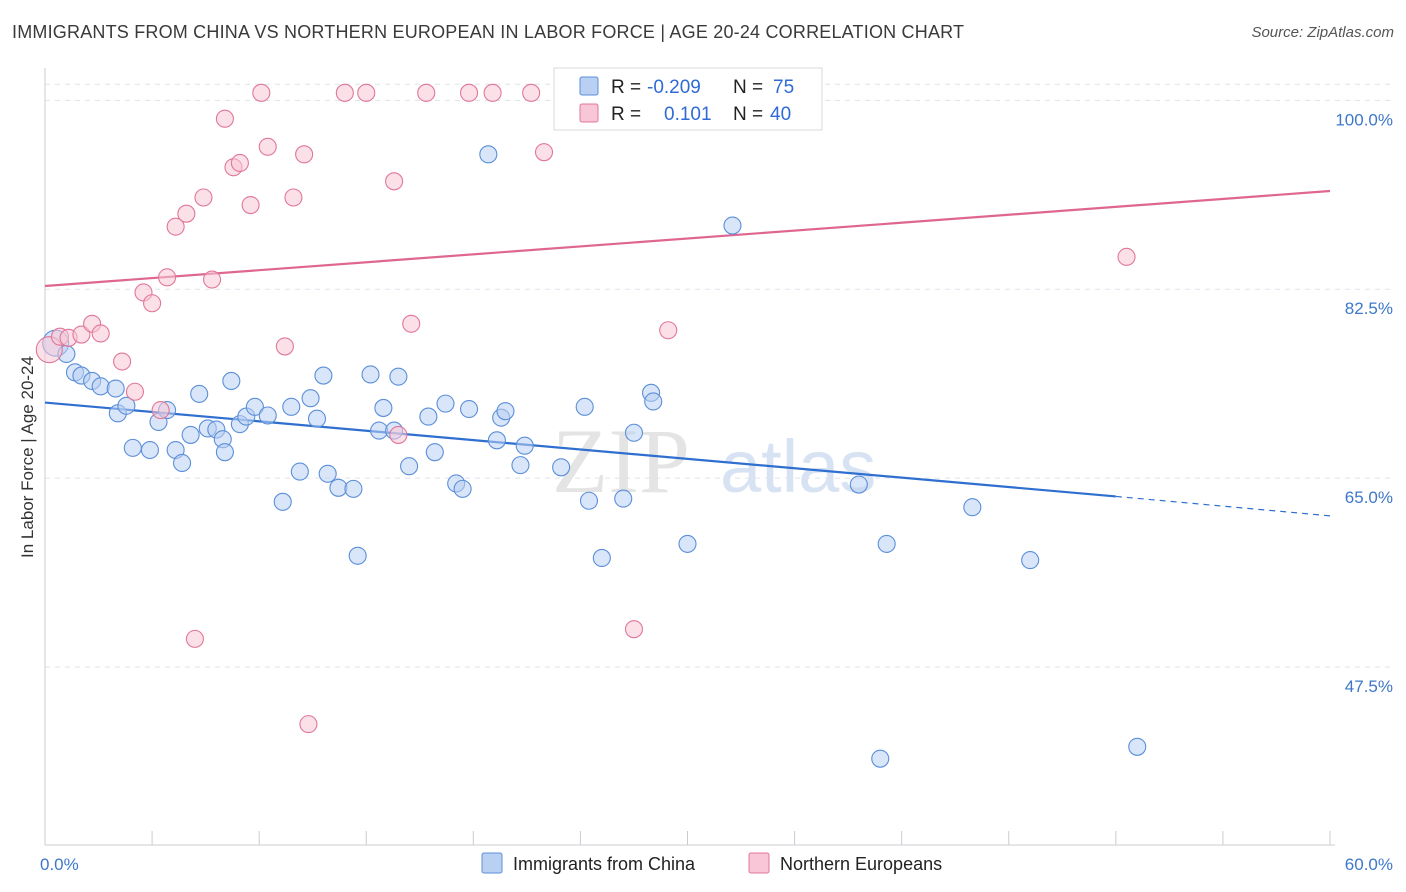 This screenshot has height=892, width=1406. Describe the element at coordinates (492, 863) in the screenshot. I see `bottom-legend-swatch-china` at that location.